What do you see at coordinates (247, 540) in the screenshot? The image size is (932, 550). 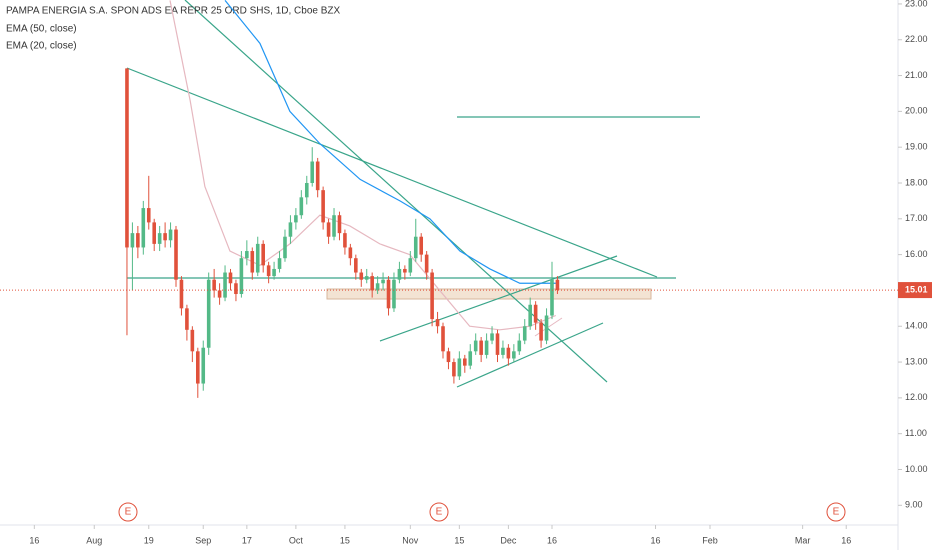 I see `x-tick-label: 17` at bounding box center [247, 540].